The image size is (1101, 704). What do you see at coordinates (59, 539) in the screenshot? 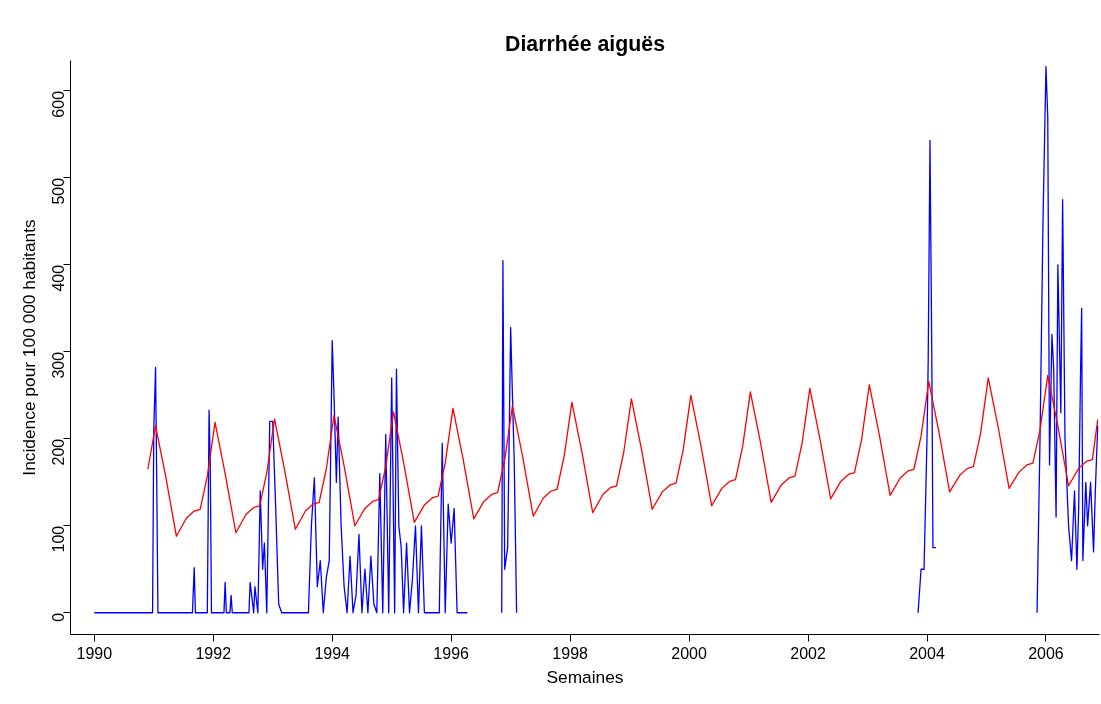
I see `y-tick-label: 100` at bounding box center [59, 539].